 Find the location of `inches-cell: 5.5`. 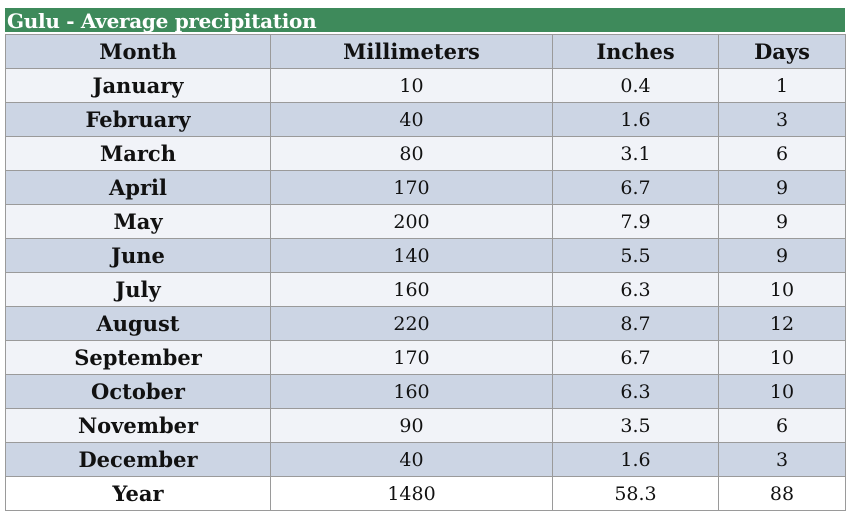

inches-cell: 5.5 is located at coordinates (635, 255).